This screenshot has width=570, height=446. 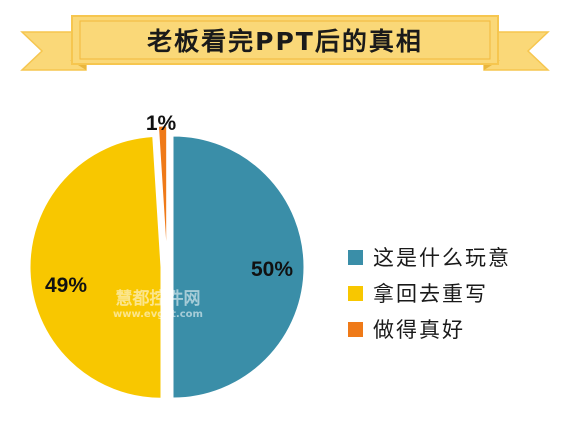 I want to click on banner-title: 老板看完PPT后的真相, so click(x=285, y=41).